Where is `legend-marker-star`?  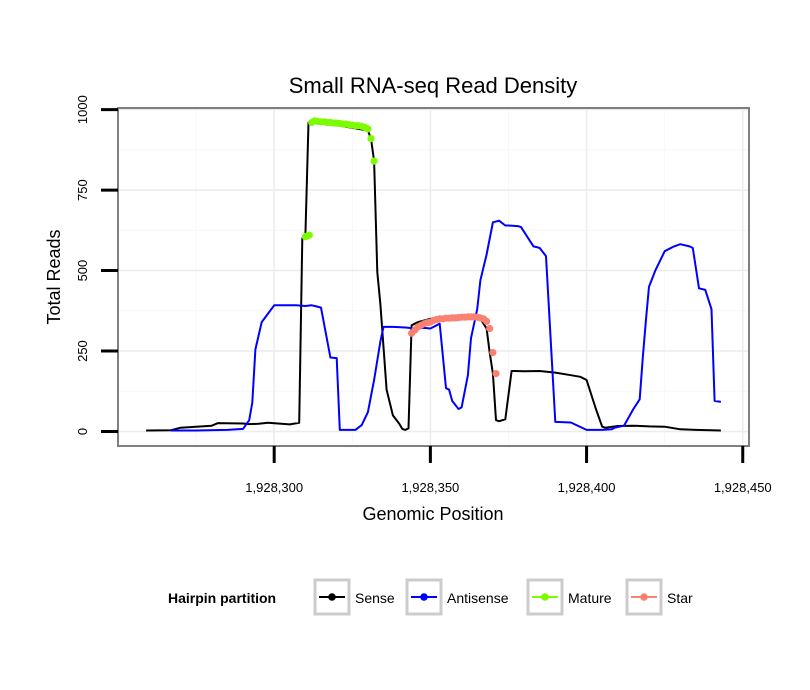 legend-marker-star is located at coordinates (644, 597).